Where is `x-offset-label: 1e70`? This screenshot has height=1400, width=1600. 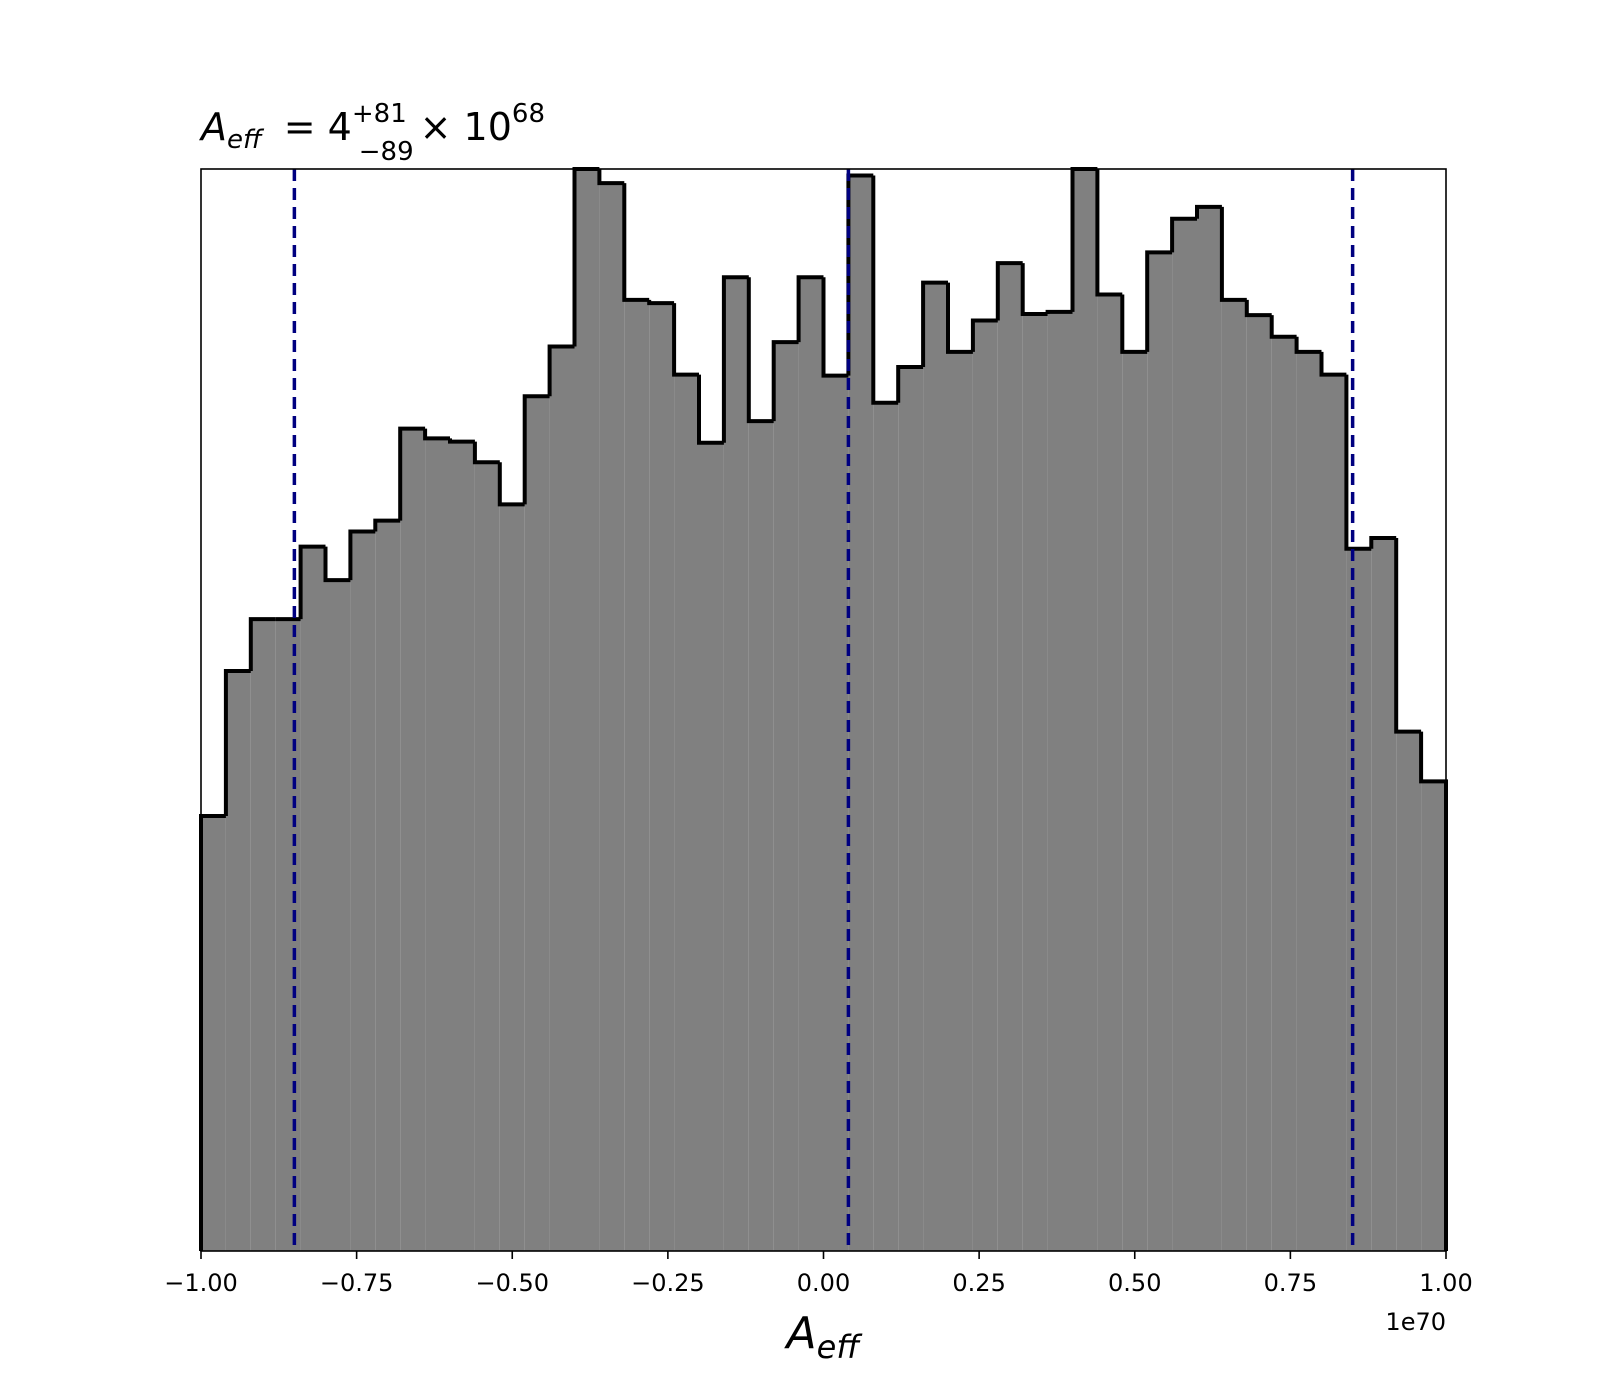 x-offset-label: 1e70 is located at coordinates (1415, 1322).